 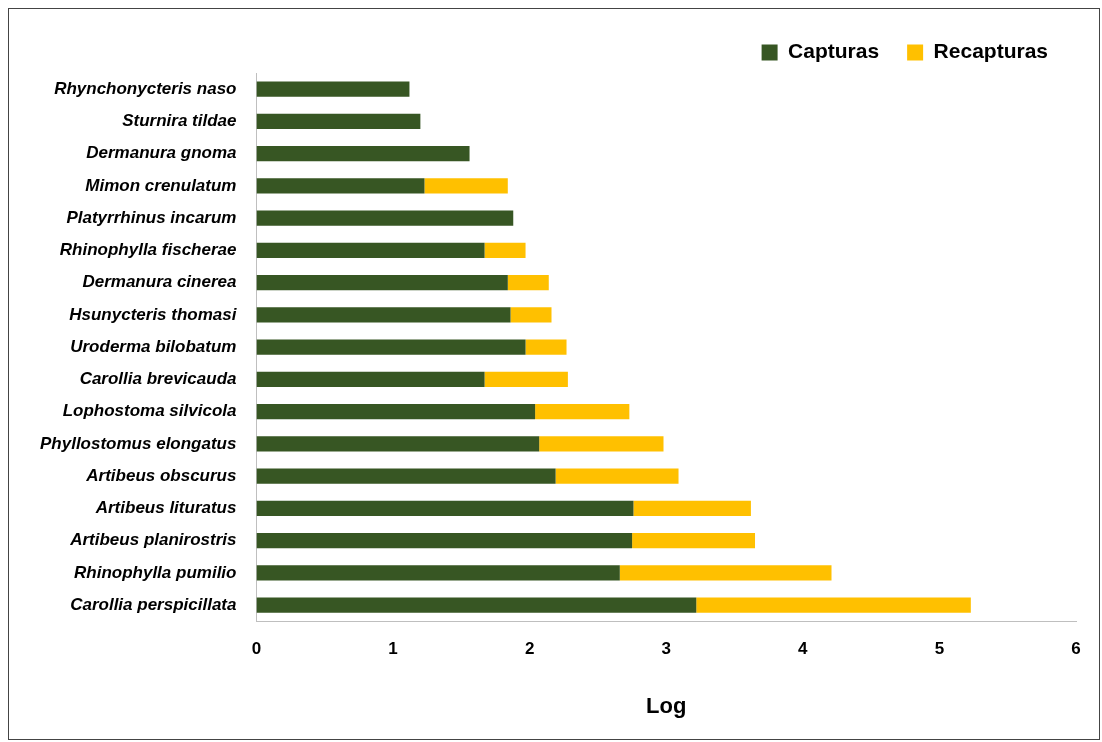 I want to click on y-tick-label: Lophostoma silvicola, so click(x=149, y=411).